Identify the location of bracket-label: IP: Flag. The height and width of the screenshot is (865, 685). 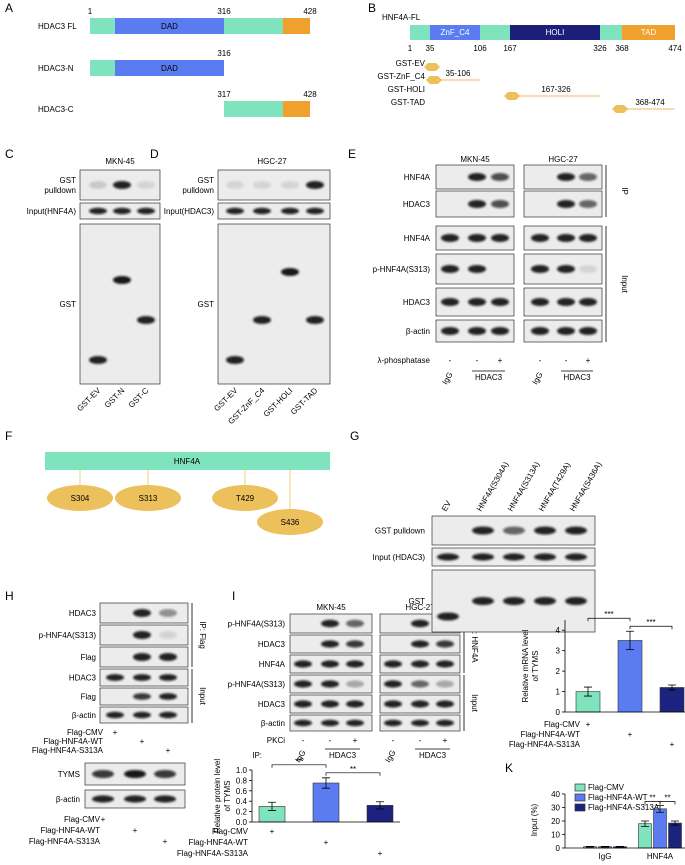
(202, 635).